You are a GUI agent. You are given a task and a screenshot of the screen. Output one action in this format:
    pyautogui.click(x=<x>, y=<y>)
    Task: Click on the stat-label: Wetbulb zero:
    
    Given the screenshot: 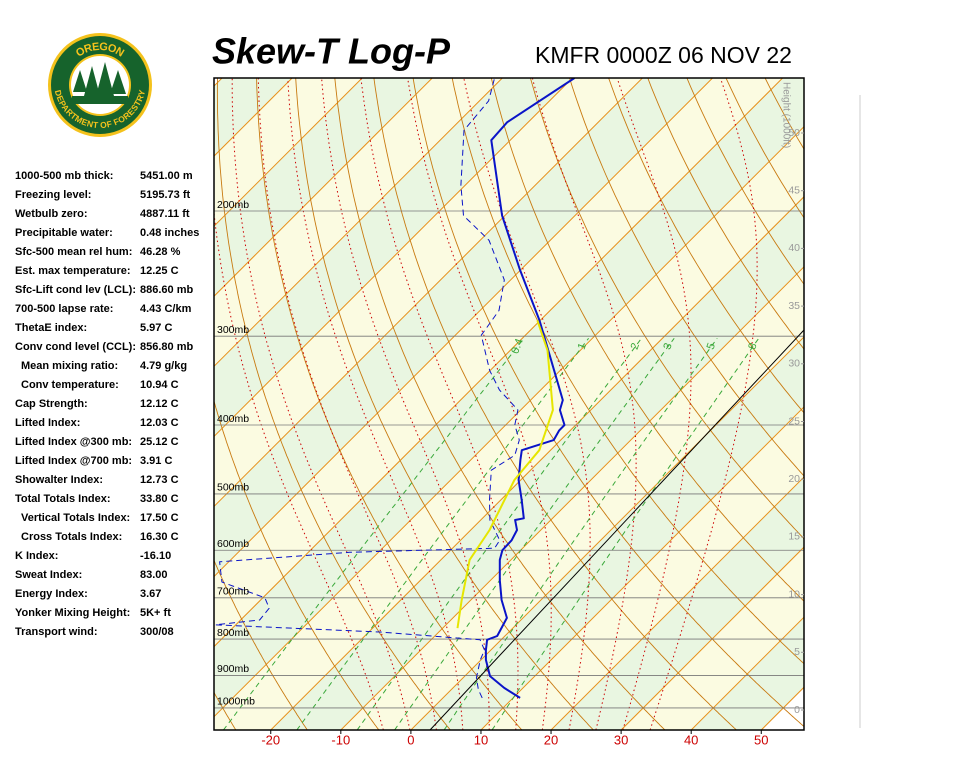 What is the action you would take?
    pyautogui.click(x=51, y=214)
    